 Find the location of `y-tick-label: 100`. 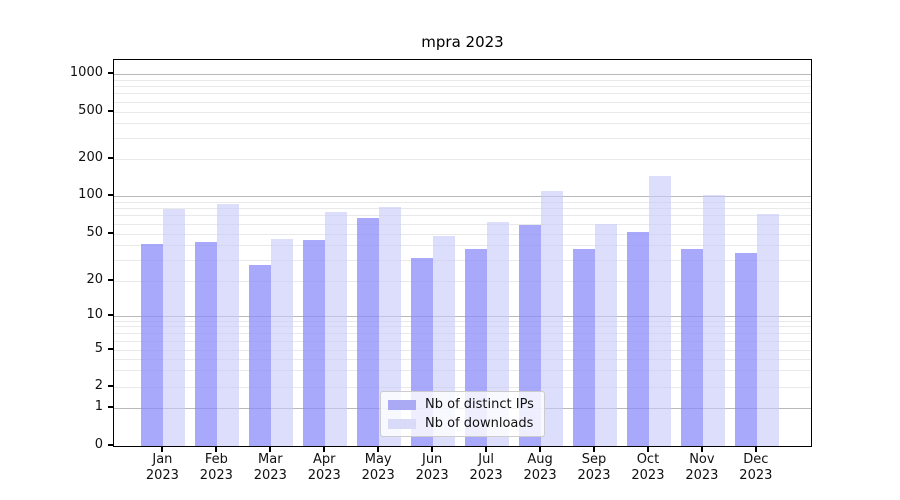

y-tick-label: 100 is located at coordinates (90, 194).